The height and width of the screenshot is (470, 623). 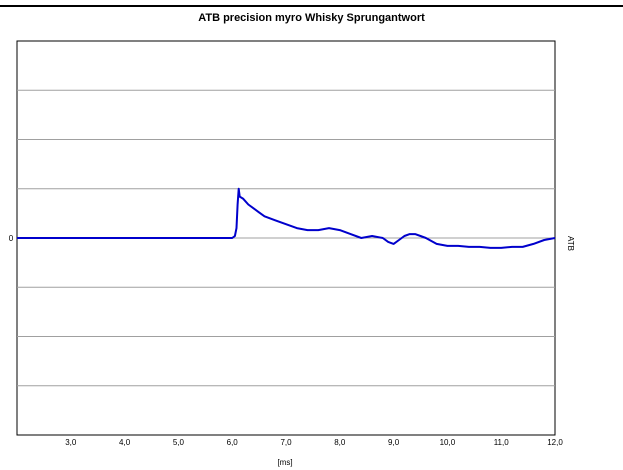 I want to click on top-rule, so click(x=311, y=6).